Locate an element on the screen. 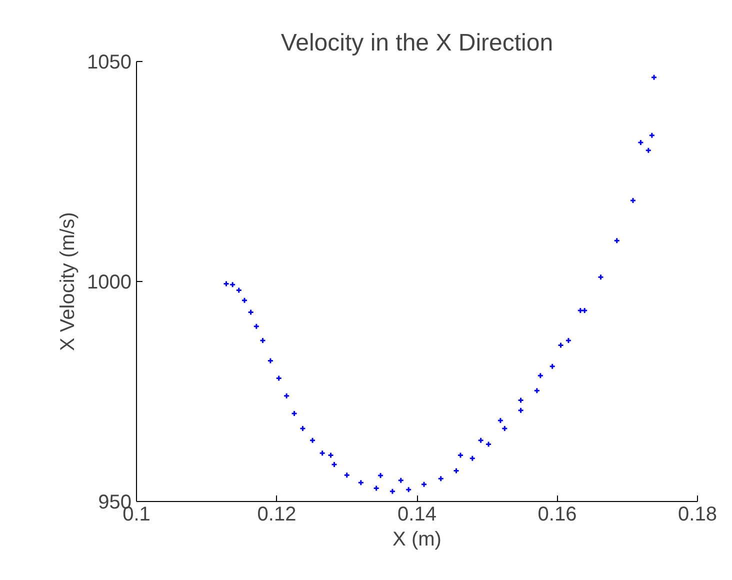 The height and width of the screenshot is (580, 732). x-tick-label: 0.12 is located at coordinates (276, 515).